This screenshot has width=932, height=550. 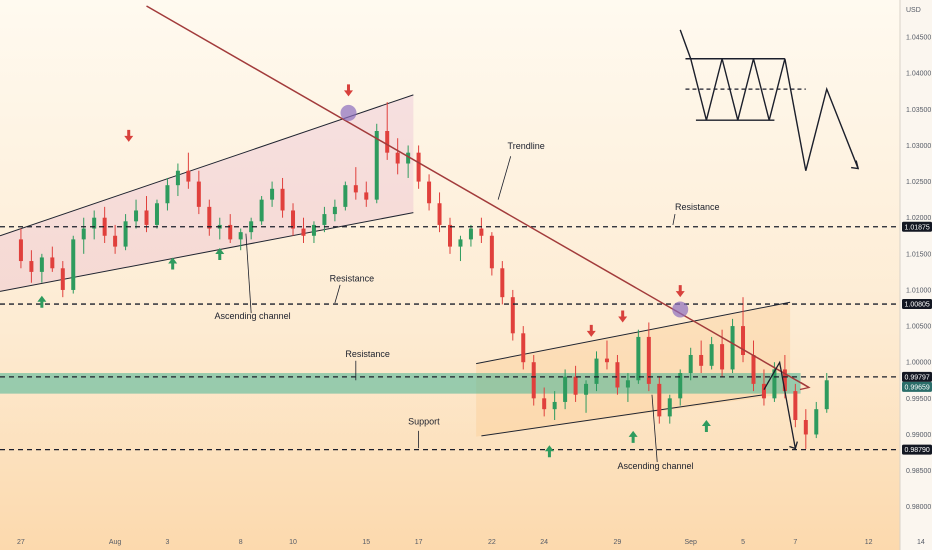 I want to click on x-tick-label: Aug, so click(x=115, y=542).